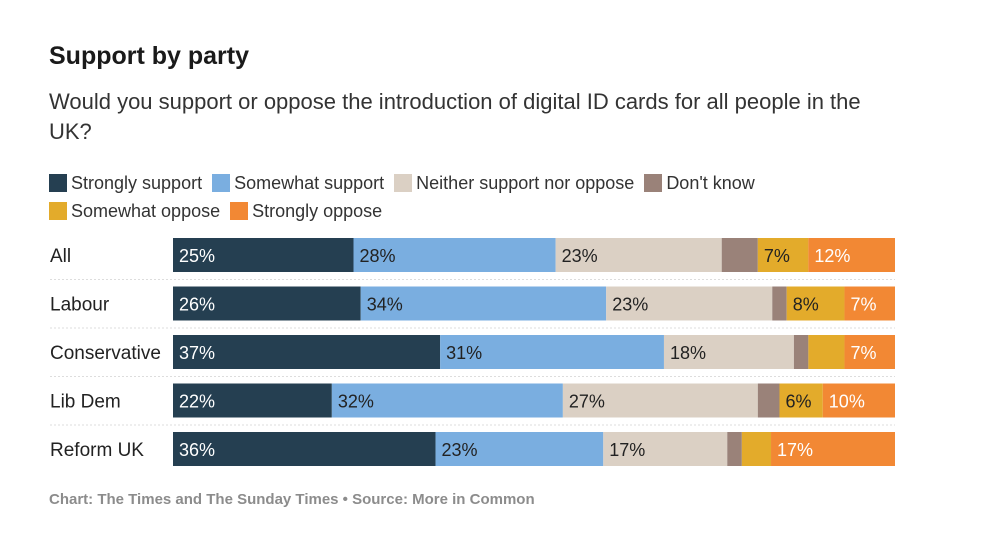 This screenshot has height=556, width=1000. Describe the element at coordinates (197, 402) in the screenshot. I see `data-label: 22%` at that location.